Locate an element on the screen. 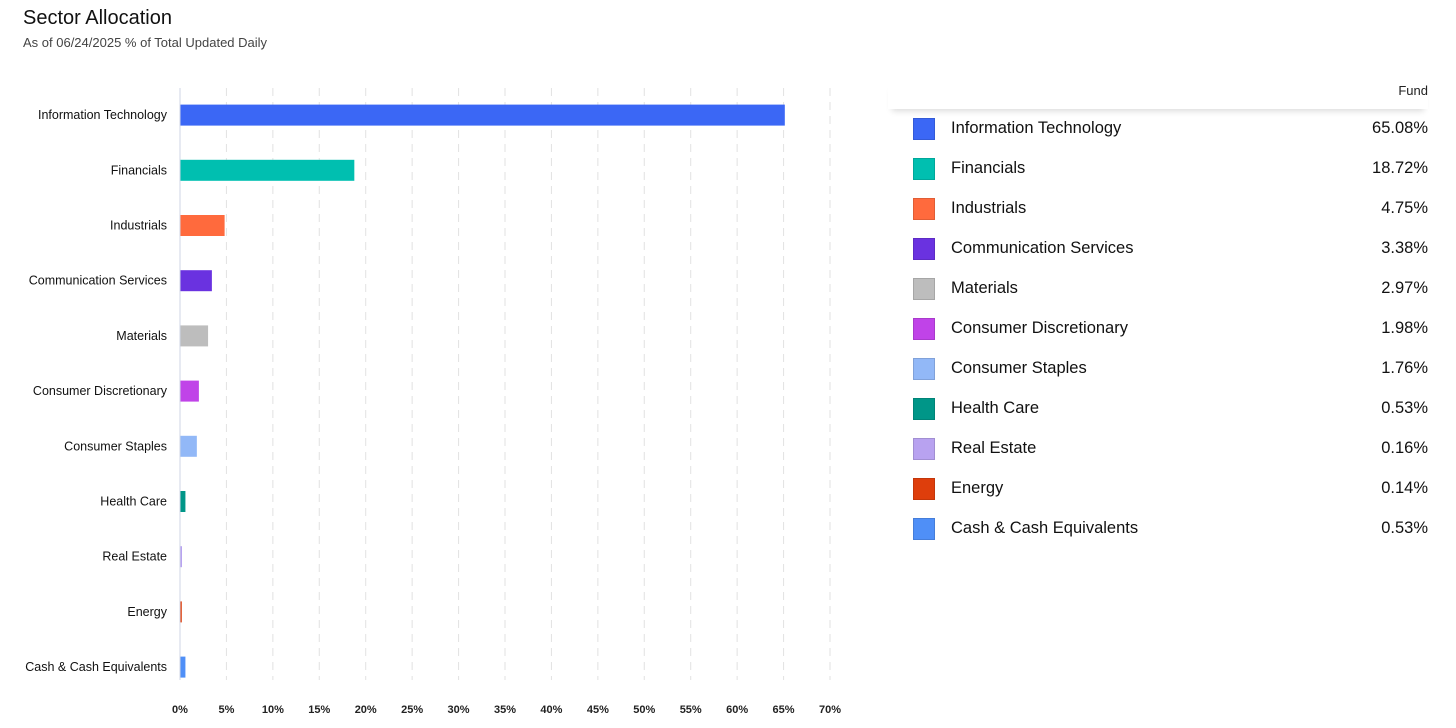  legend-sector-value: 65.08% is located at coordinates (1400, 128).